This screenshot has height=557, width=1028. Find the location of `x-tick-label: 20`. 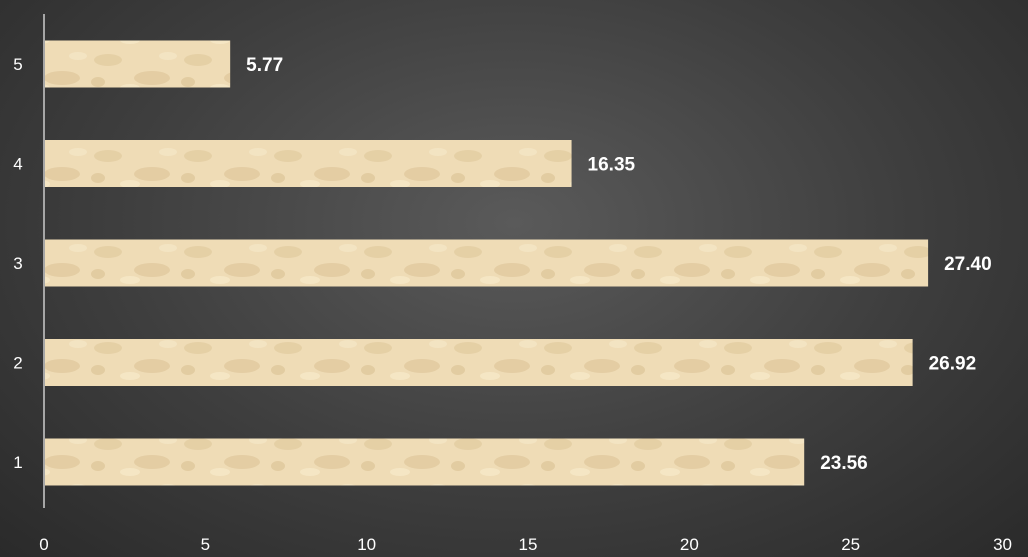

x-tick-label: 20 is located at coordinates (689, 544).